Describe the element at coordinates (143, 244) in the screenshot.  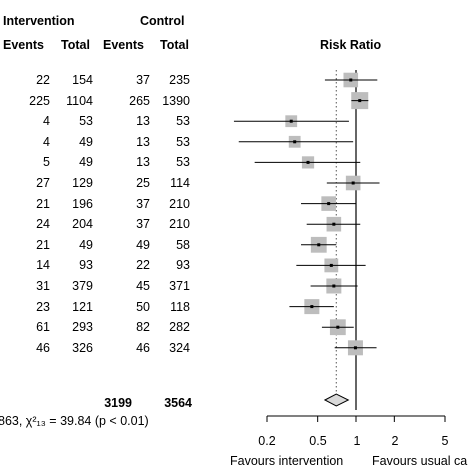
I see `cell-ce: 49` at that location.